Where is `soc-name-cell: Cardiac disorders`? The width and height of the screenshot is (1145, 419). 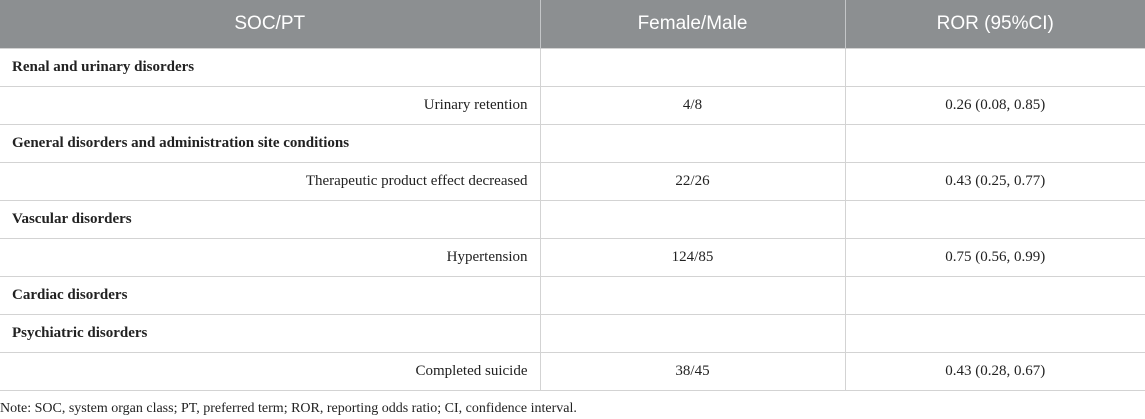 soc-name-cell: Cardiac disorders is located at coordinates (270, 295).